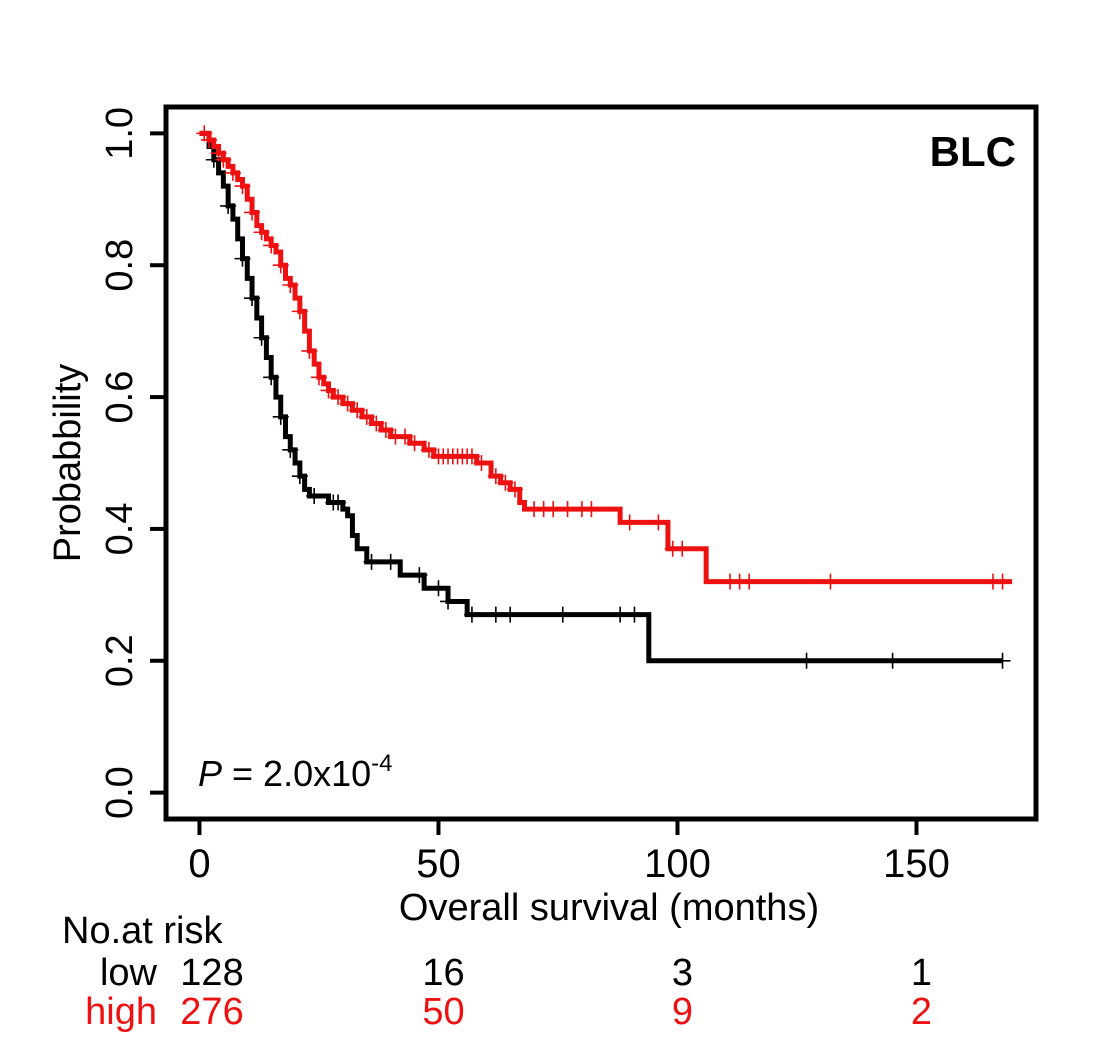 Image resolution: width=1107 pixels, height=1043 pixels. What do you see at coordinates (682, 1012) in the screenshot?
I see `risk-count: 9` at bounding box center [682, 1012].